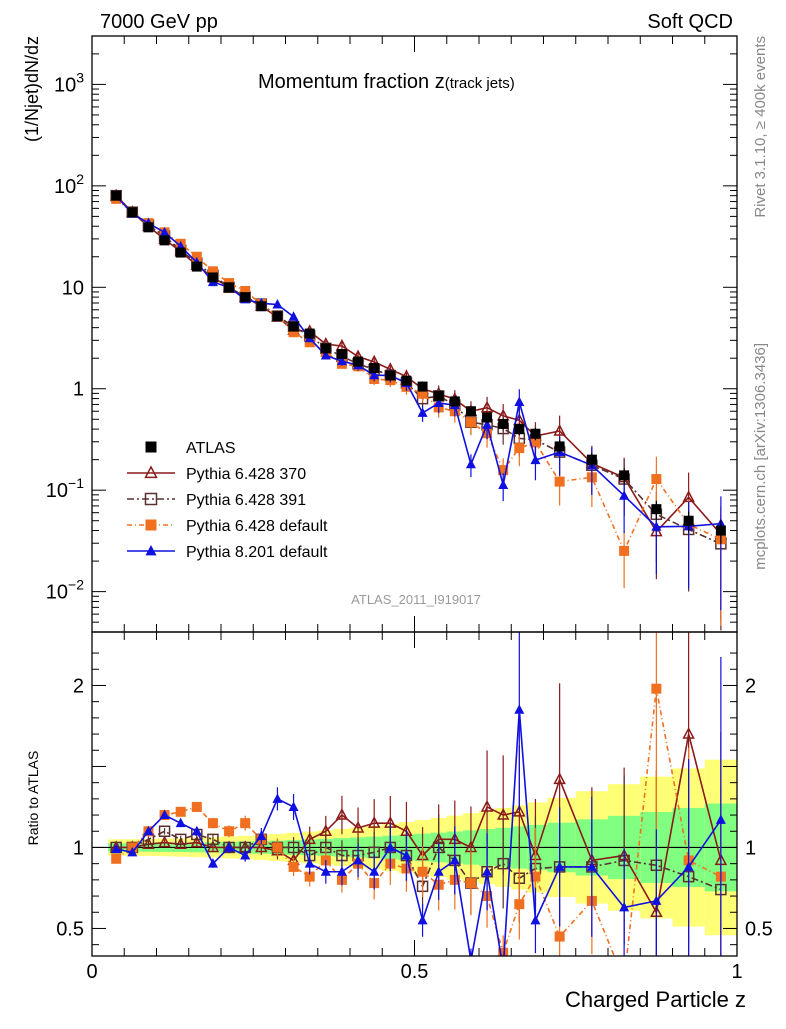 This screenshot has height=1029, width=786. What do you see at coordinates (750, 686) in the screenshot?
I see `ratio-tick-label: 2` at bounding box center [750, 686].